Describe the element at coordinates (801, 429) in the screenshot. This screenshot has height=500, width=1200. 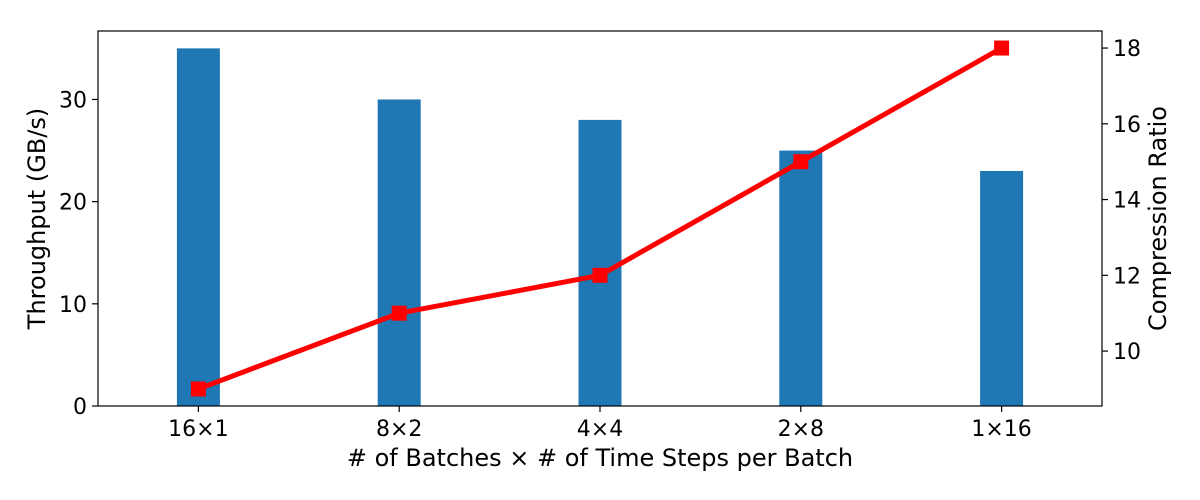
I see `x-tick-label-3: 2×8` at that location.